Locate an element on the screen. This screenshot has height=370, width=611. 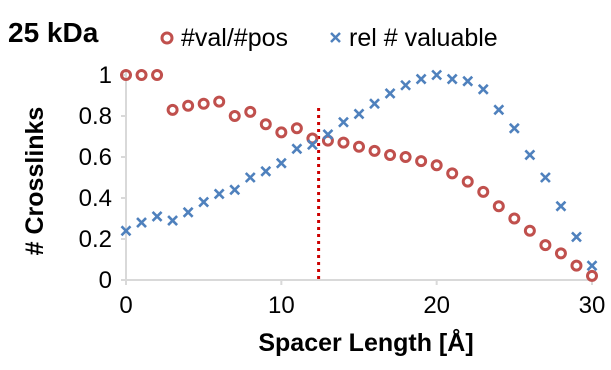
legend: #val/#pos rel # valuable is located at coordinates (329, 38).